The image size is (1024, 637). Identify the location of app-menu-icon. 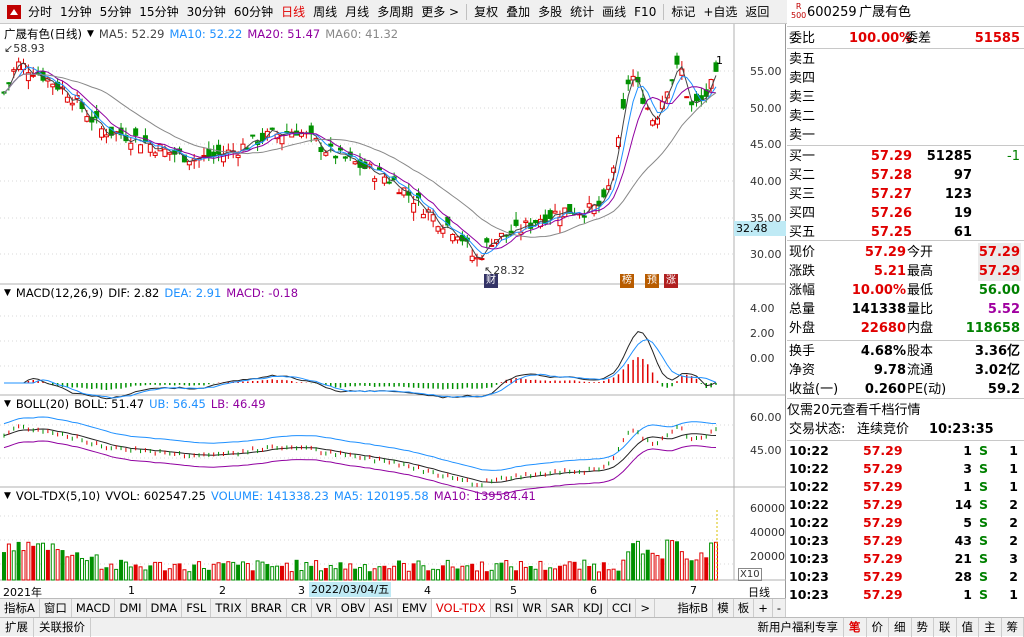
(14, 12).